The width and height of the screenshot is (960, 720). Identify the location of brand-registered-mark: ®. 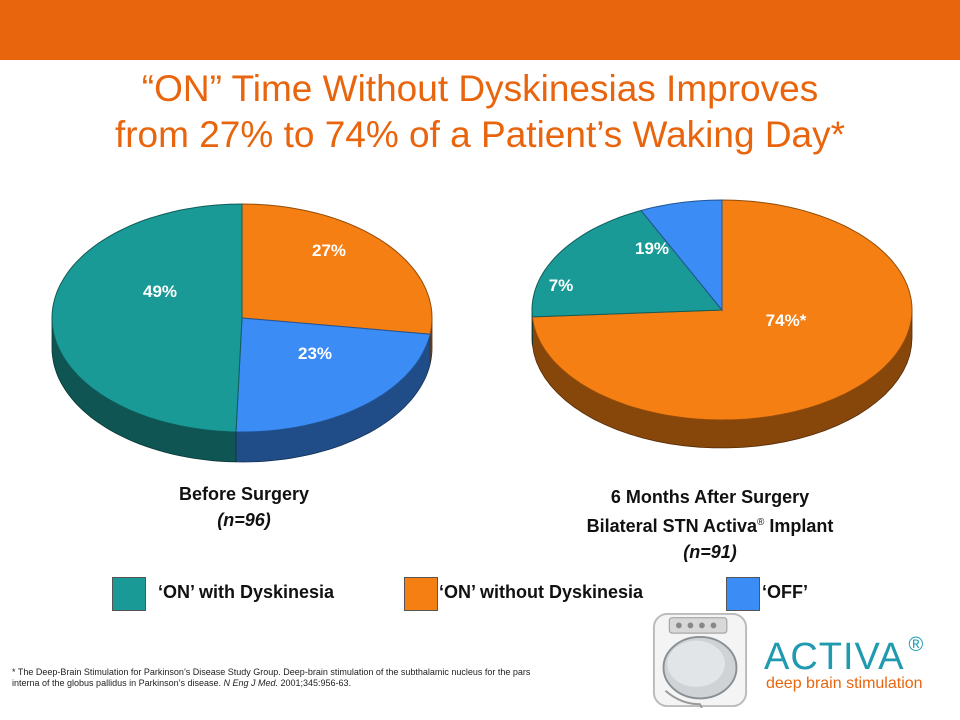
(916, 645).